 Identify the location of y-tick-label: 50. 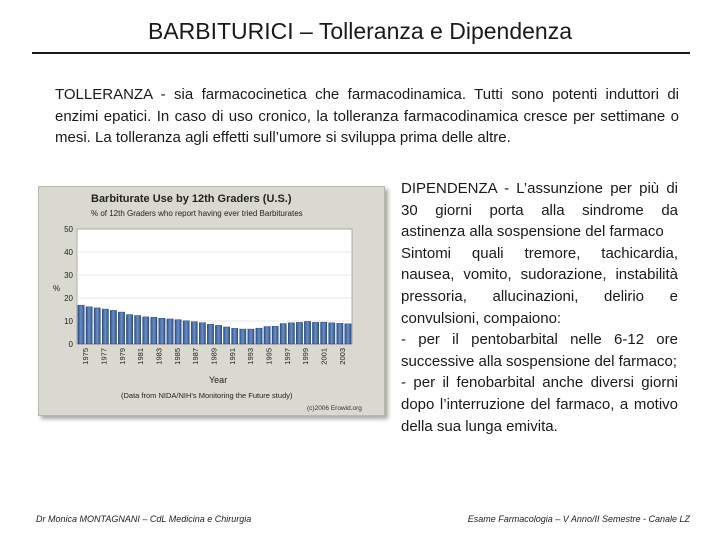
(68, 229).